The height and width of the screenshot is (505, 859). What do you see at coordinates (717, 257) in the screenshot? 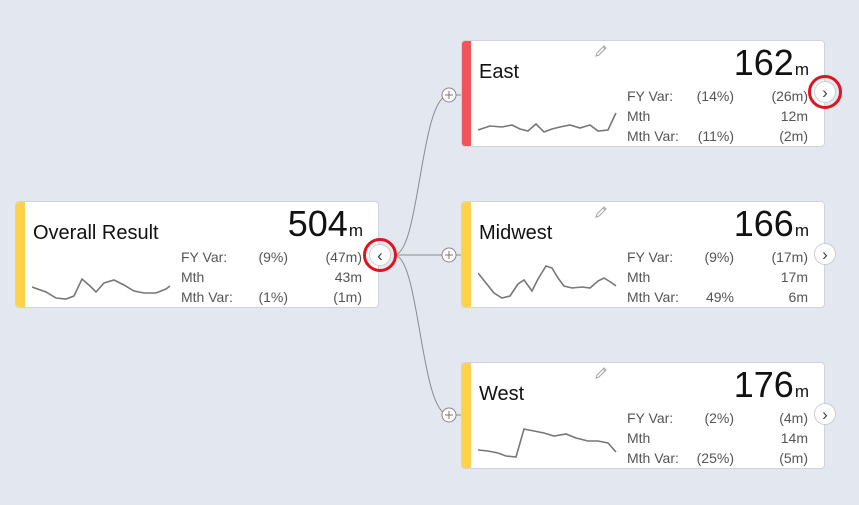
I see `metric-row: FY Var: (9%) (17m)` at bounding box center [717, 257].